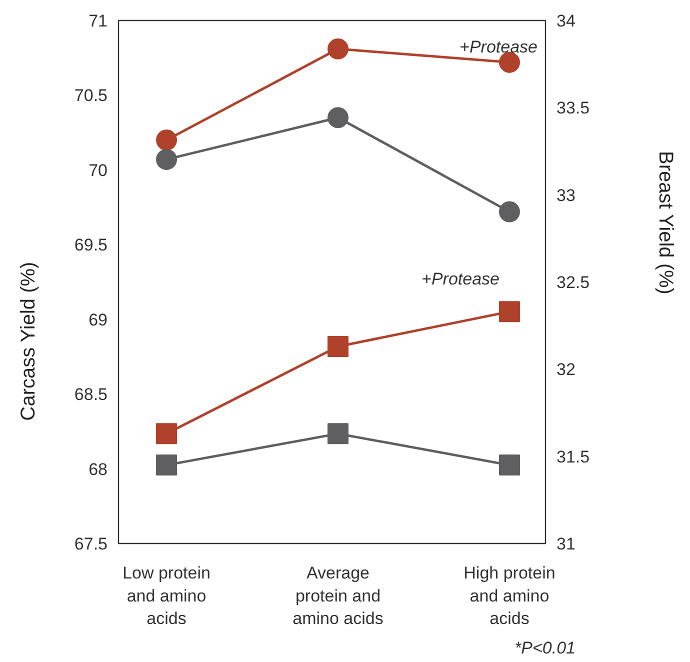 This screenshot has width=690, height=662. What do you see at coordinates (566, 21) in the screenshot?
I see `y2-tick-label: 34` at bounding box center [566, 21].